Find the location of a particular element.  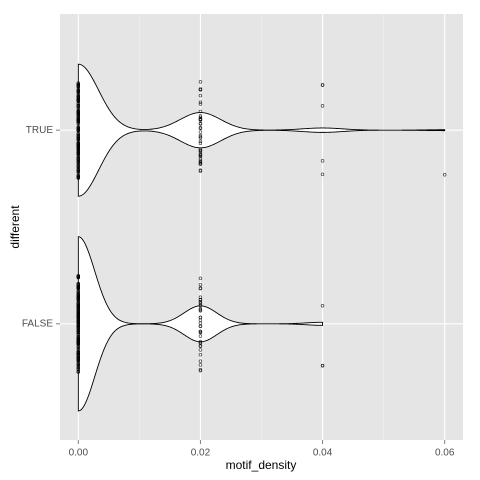

x-tick-label: 0.04 is located at coordinates (323, 453).